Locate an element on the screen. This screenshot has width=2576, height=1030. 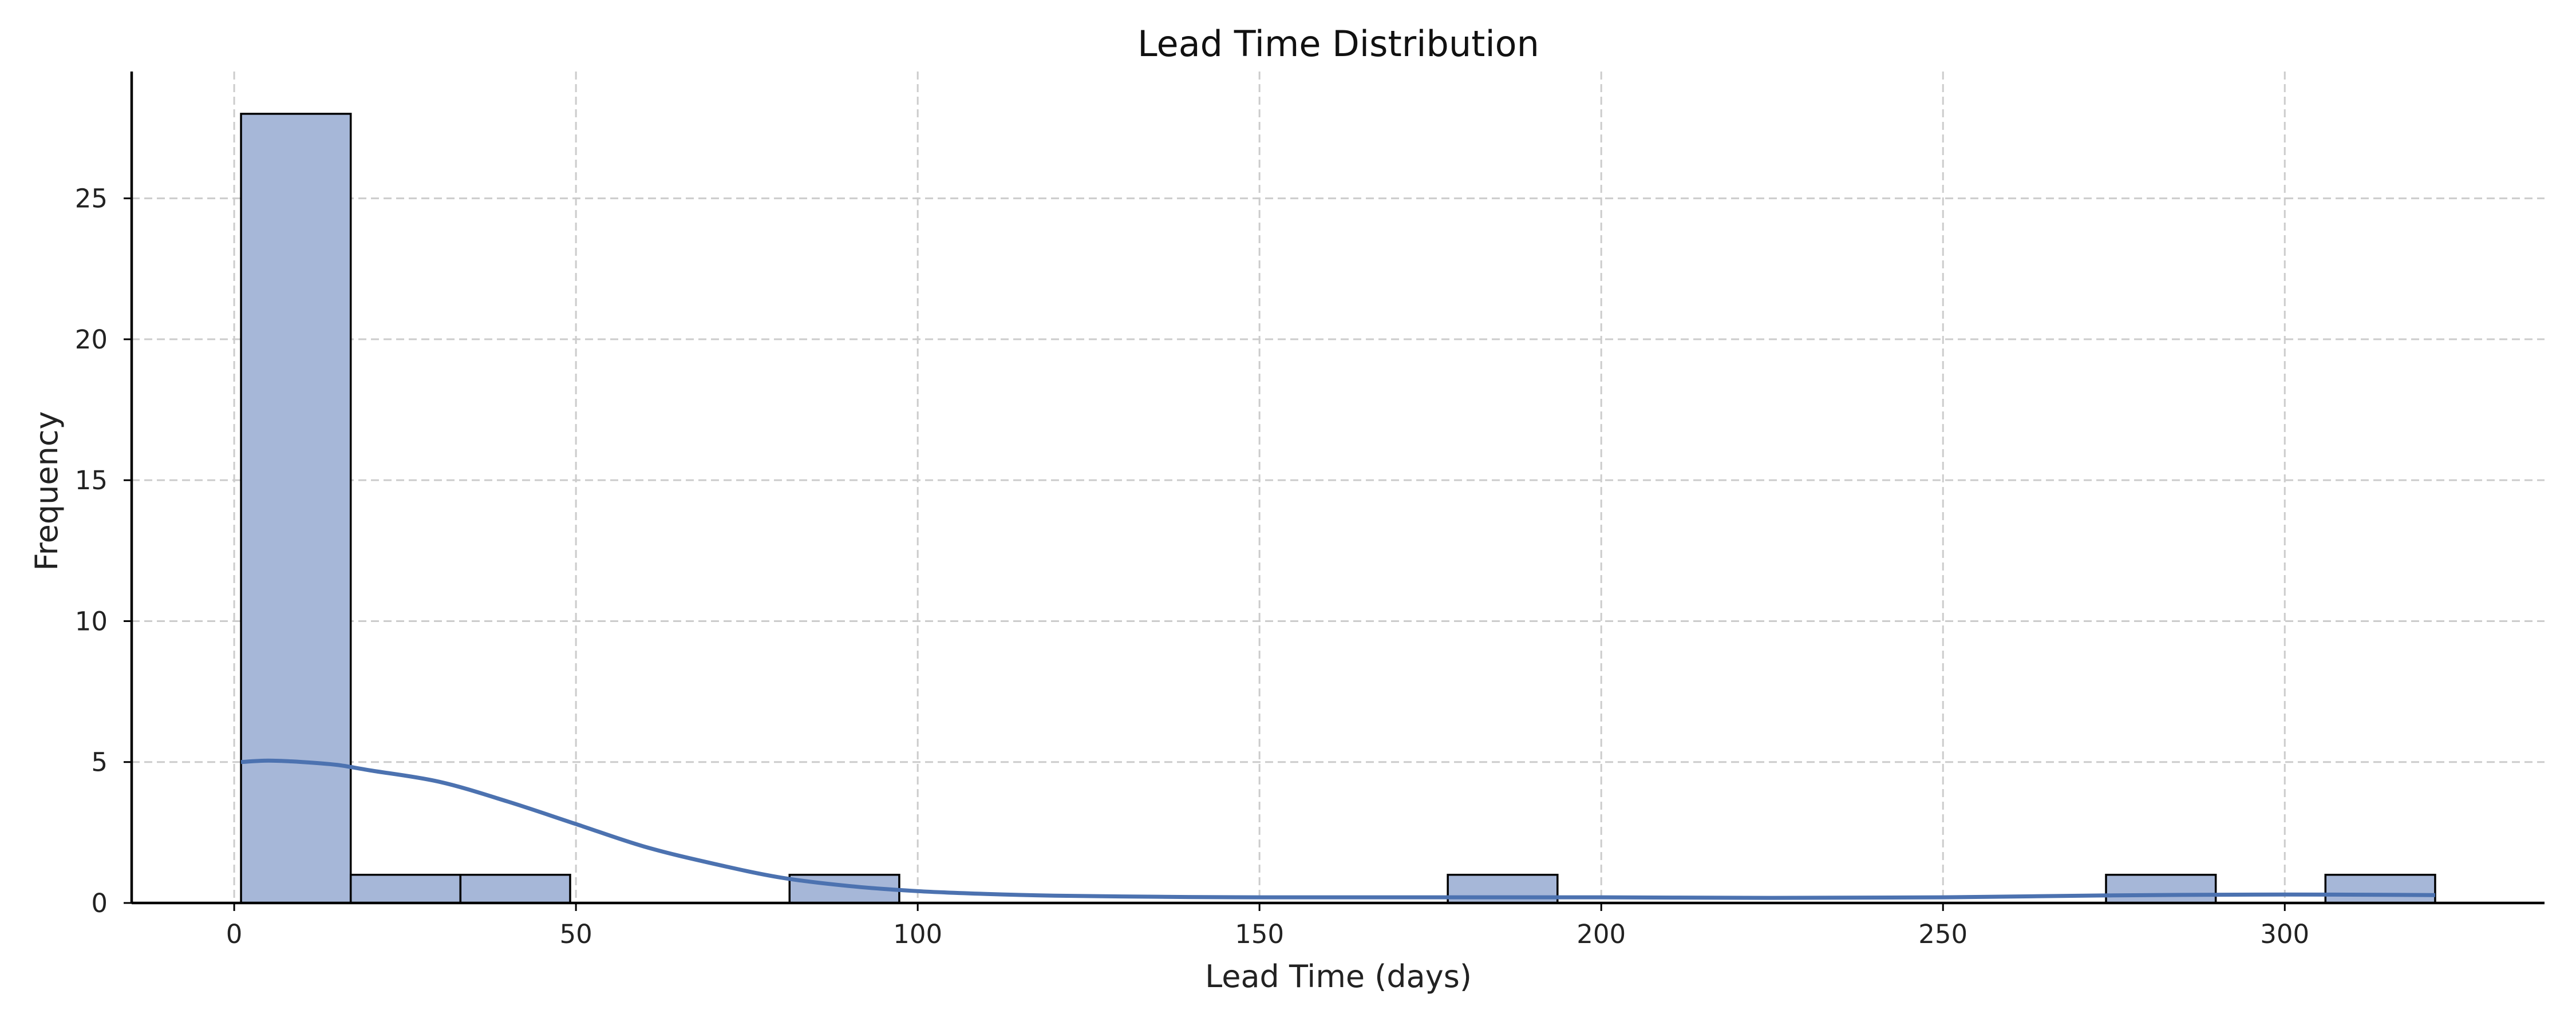
kde-curve is located at coordinates (1337, 829).